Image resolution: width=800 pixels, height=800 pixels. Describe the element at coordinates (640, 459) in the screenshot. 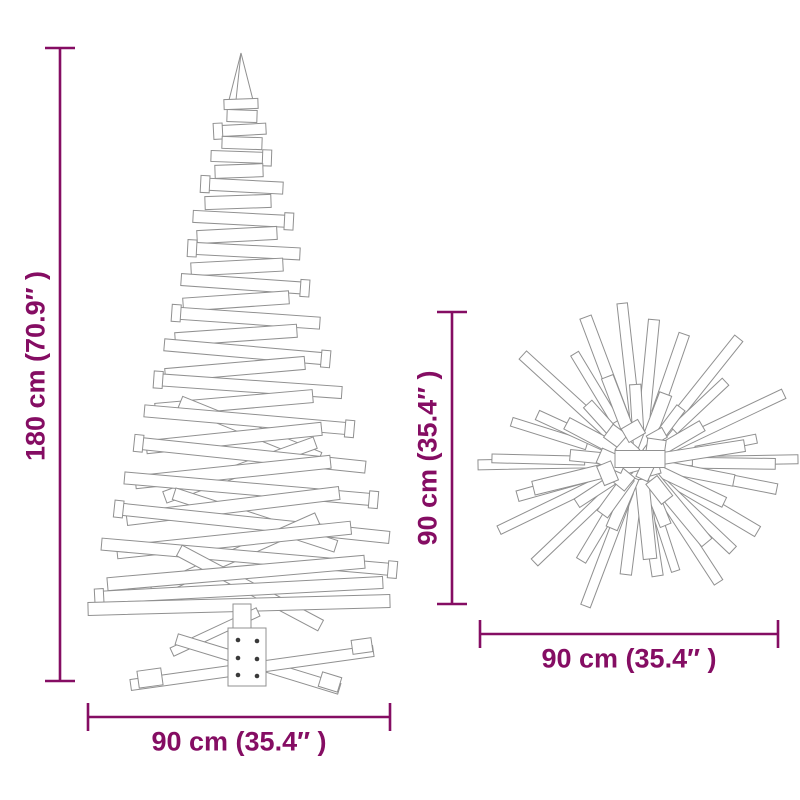

I see `center-hub` at that location.